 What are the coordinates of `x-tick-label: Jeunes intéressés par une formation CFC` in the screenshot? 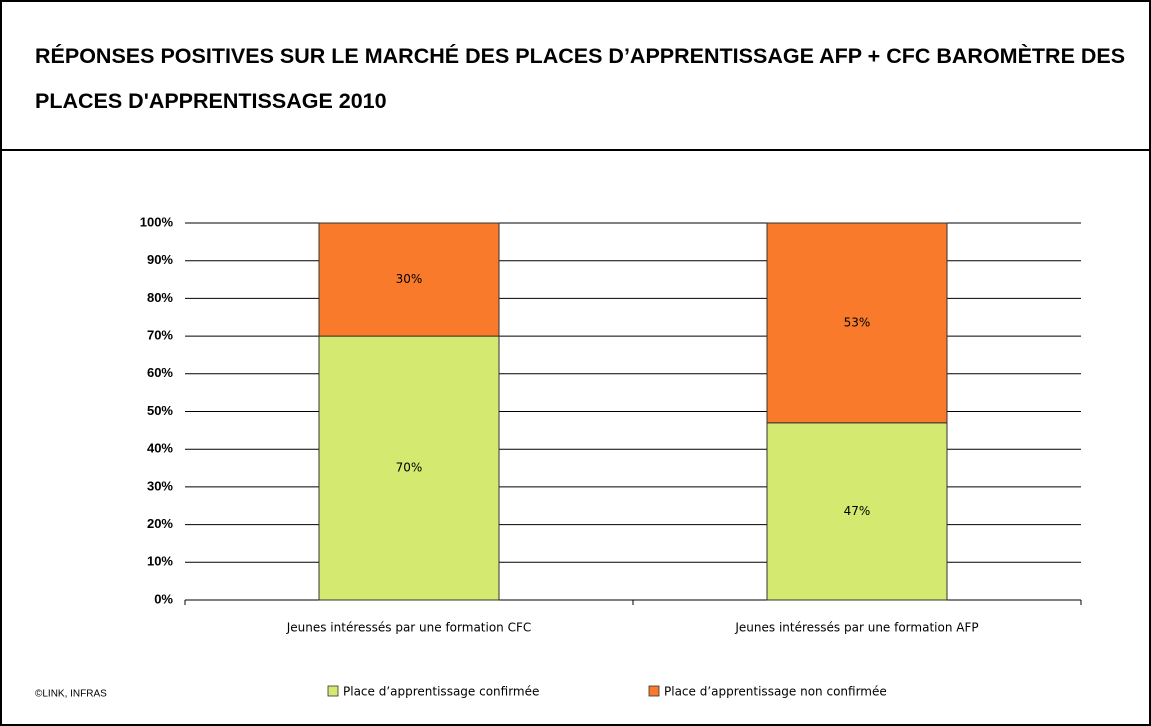 It's located at (409, 628).